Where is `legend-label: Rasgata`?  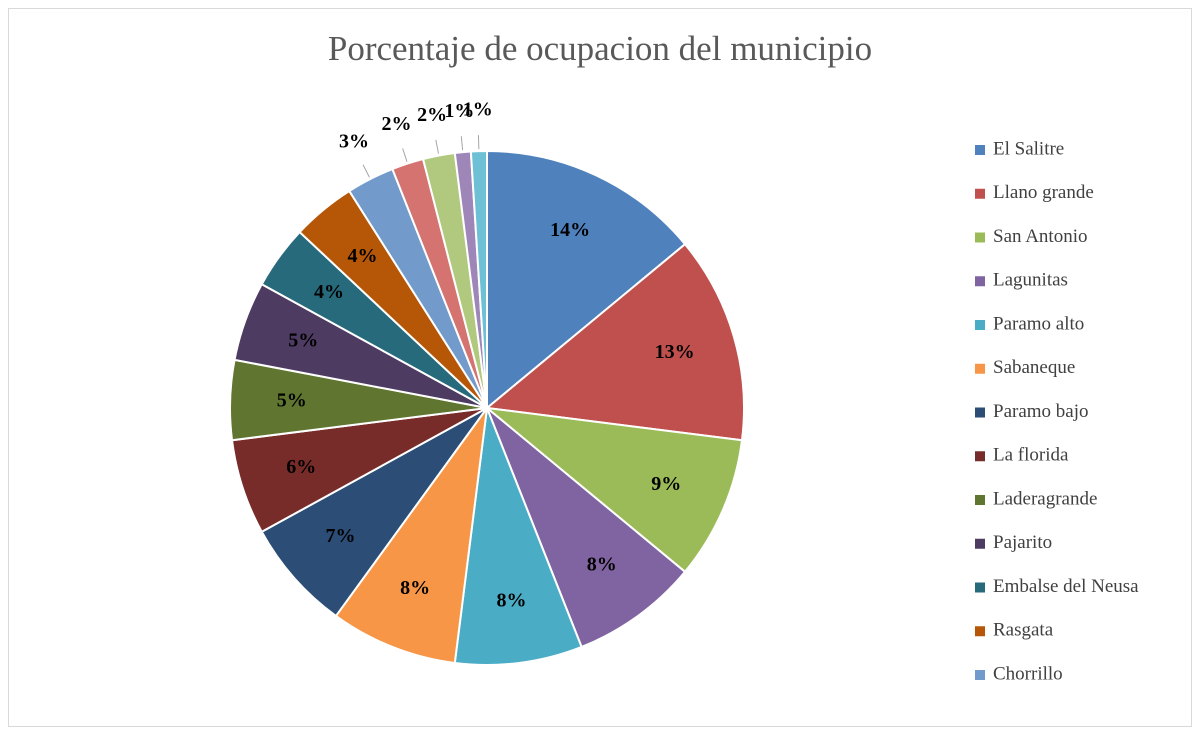 legend-label: Rasgata is located at coordinates (1023, 630).